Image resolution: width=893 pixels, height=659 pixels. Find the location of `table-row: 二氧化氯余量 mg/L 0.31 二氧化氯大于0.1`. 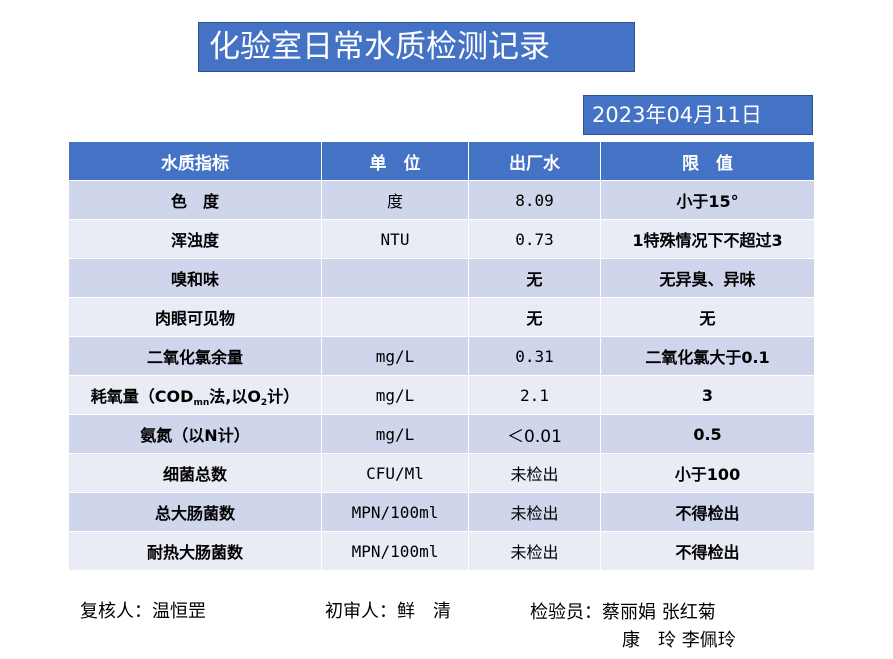

table-row: 二氧化氯余量 mg/L 0.31 二氧化氯大于0.1 is located at coordinates (441, 356).